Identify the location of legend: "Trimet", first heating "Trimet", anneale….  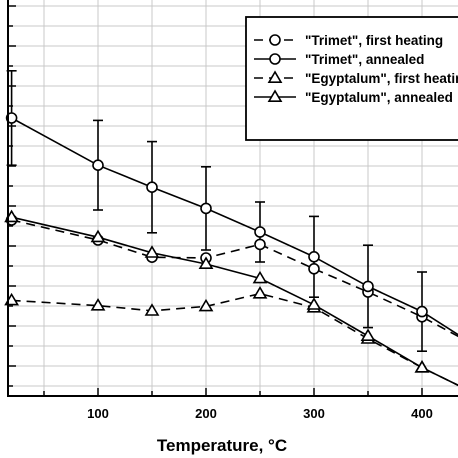
(351, 78).